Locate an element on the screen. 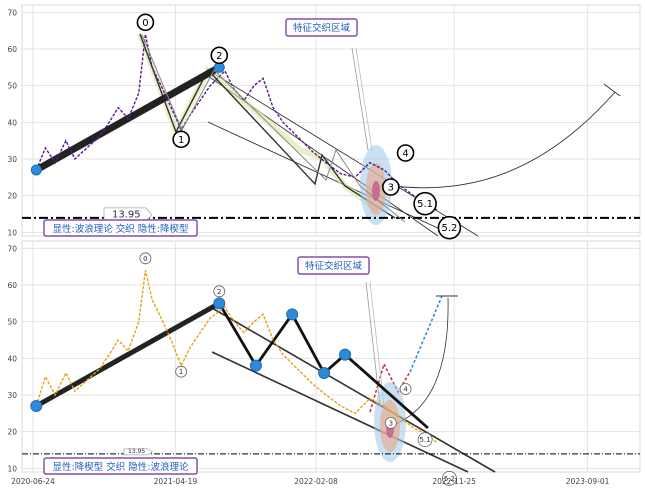 This screenshot has height=489, width=645. x-tick-label: 2022-02-08 is located at coordinates (316, 481).